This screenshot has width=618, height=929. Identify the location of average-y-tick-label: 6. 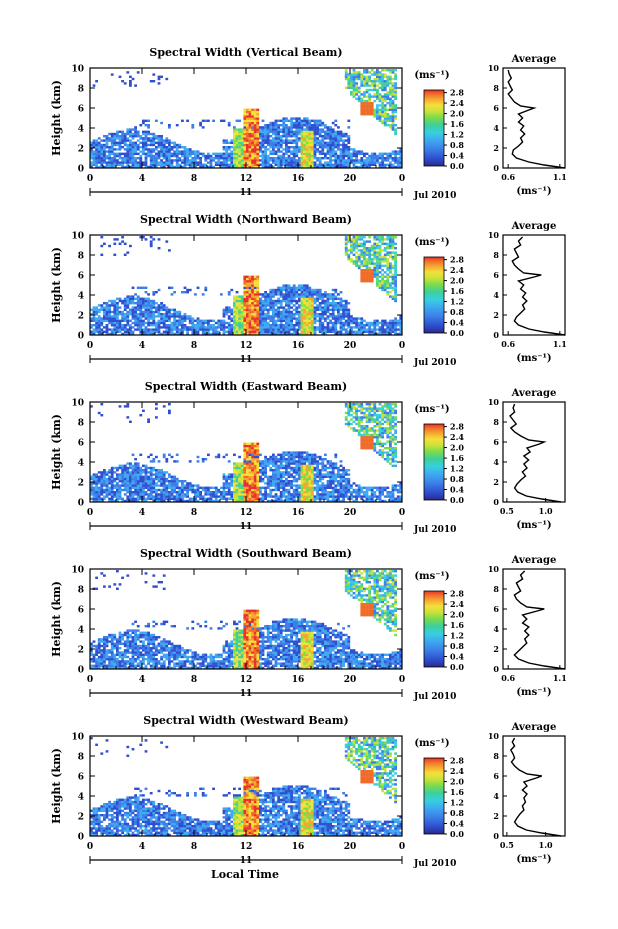
(496, 108).